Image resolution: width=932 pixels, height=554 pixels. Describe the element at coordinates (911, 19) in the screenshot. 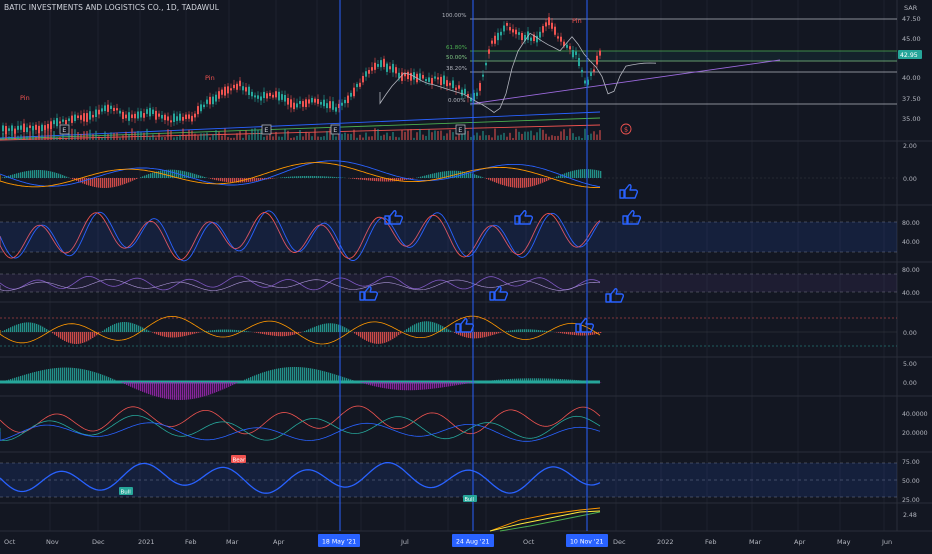

I see `price-tick: 47.50` at that location.